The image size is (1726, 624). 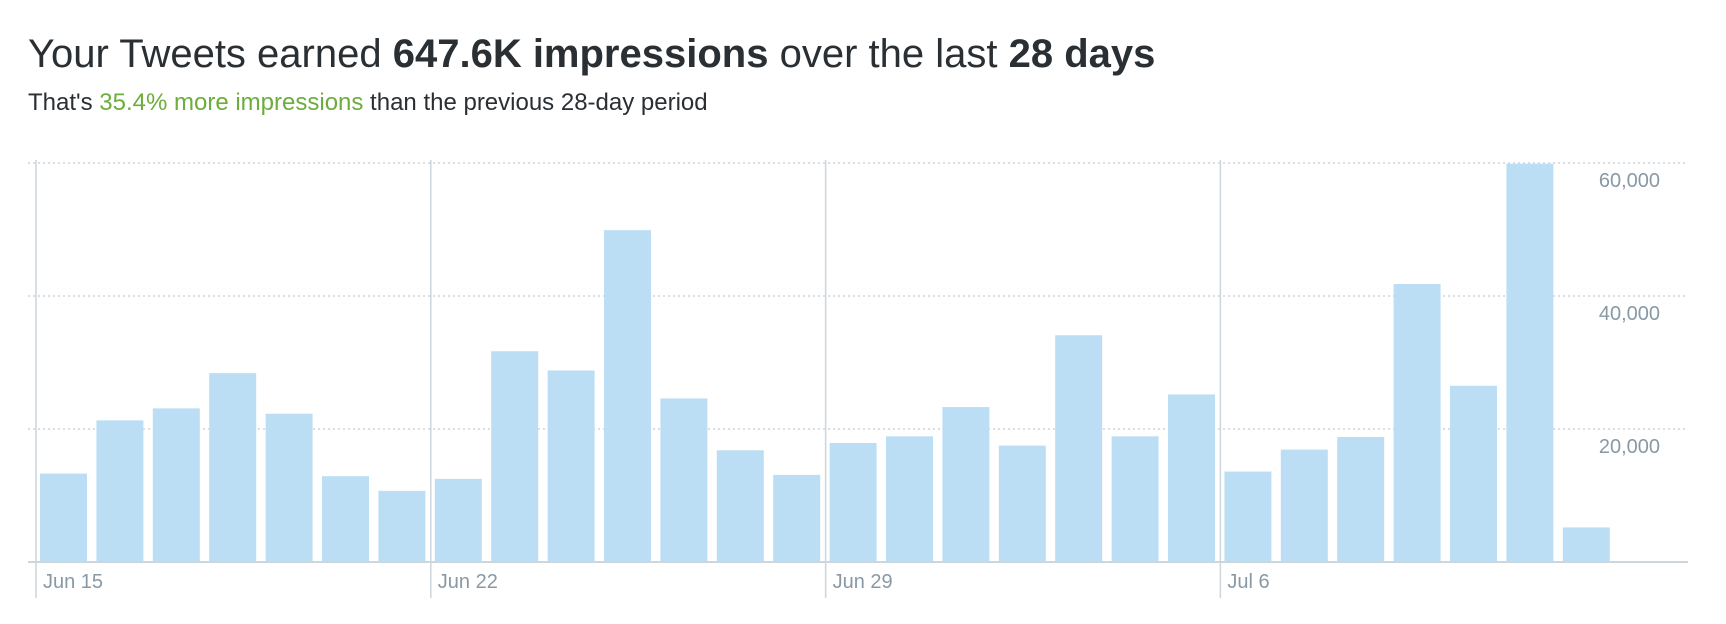 What do you see at coordinates (1629, 181) in the screenshot?
I see `y-tick-label: 60,000` at bounding box center [1629, 181].